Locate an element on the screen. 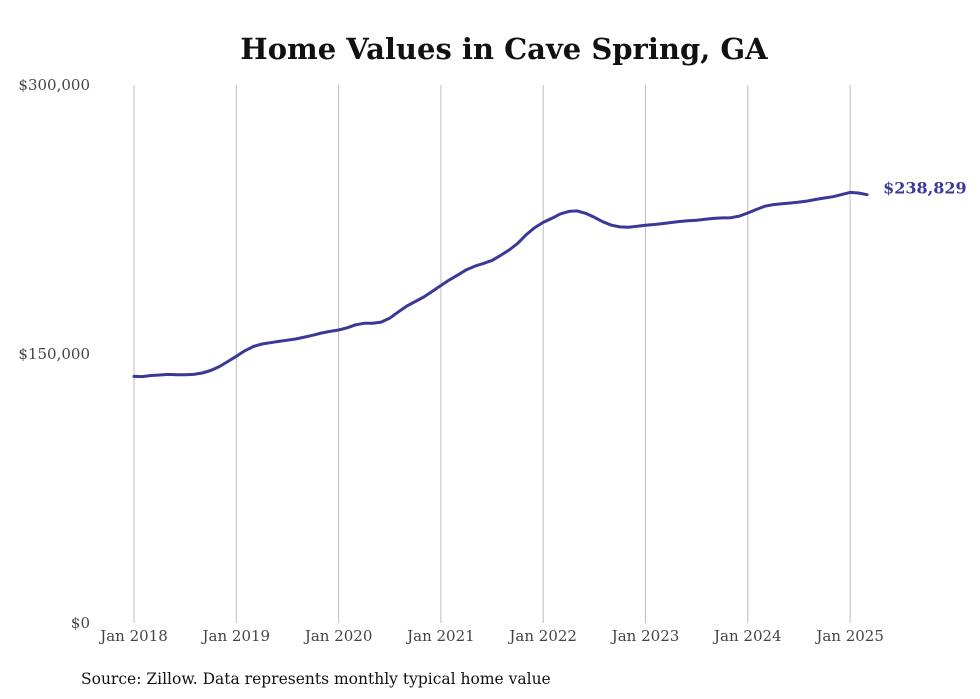  x-tick-label-0: Jan 2018 is located at coordinates (133, 636).